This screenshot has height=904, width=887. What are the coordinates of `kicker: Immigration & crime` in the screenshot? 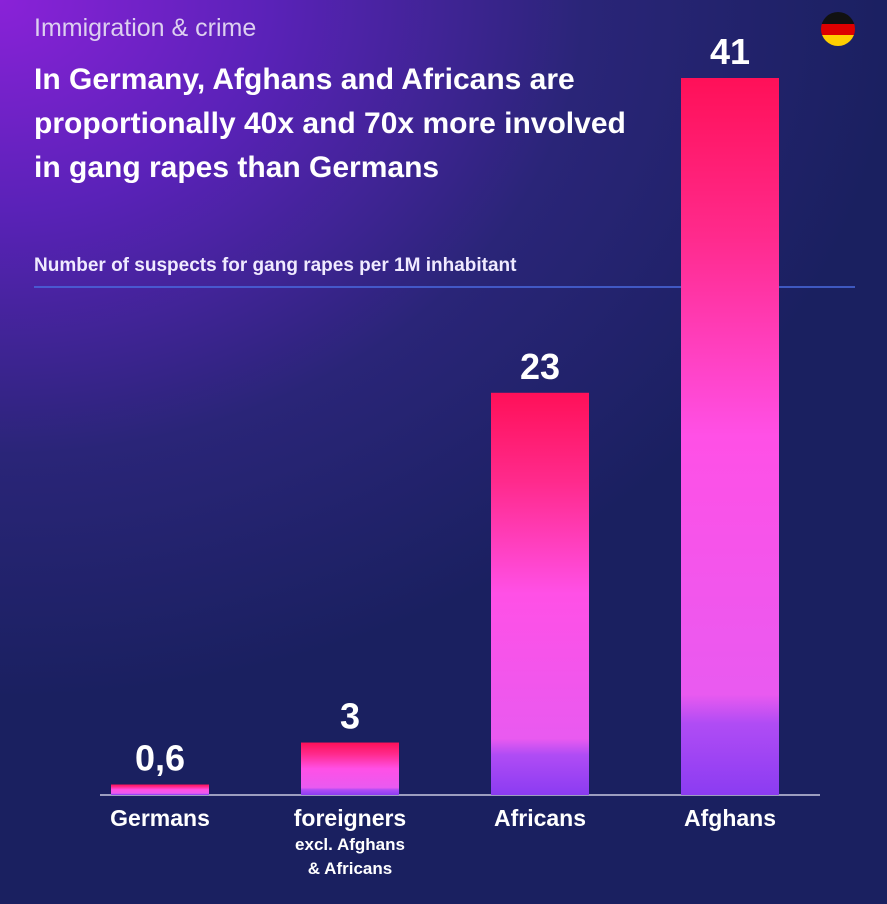 It's located at (145, 28).